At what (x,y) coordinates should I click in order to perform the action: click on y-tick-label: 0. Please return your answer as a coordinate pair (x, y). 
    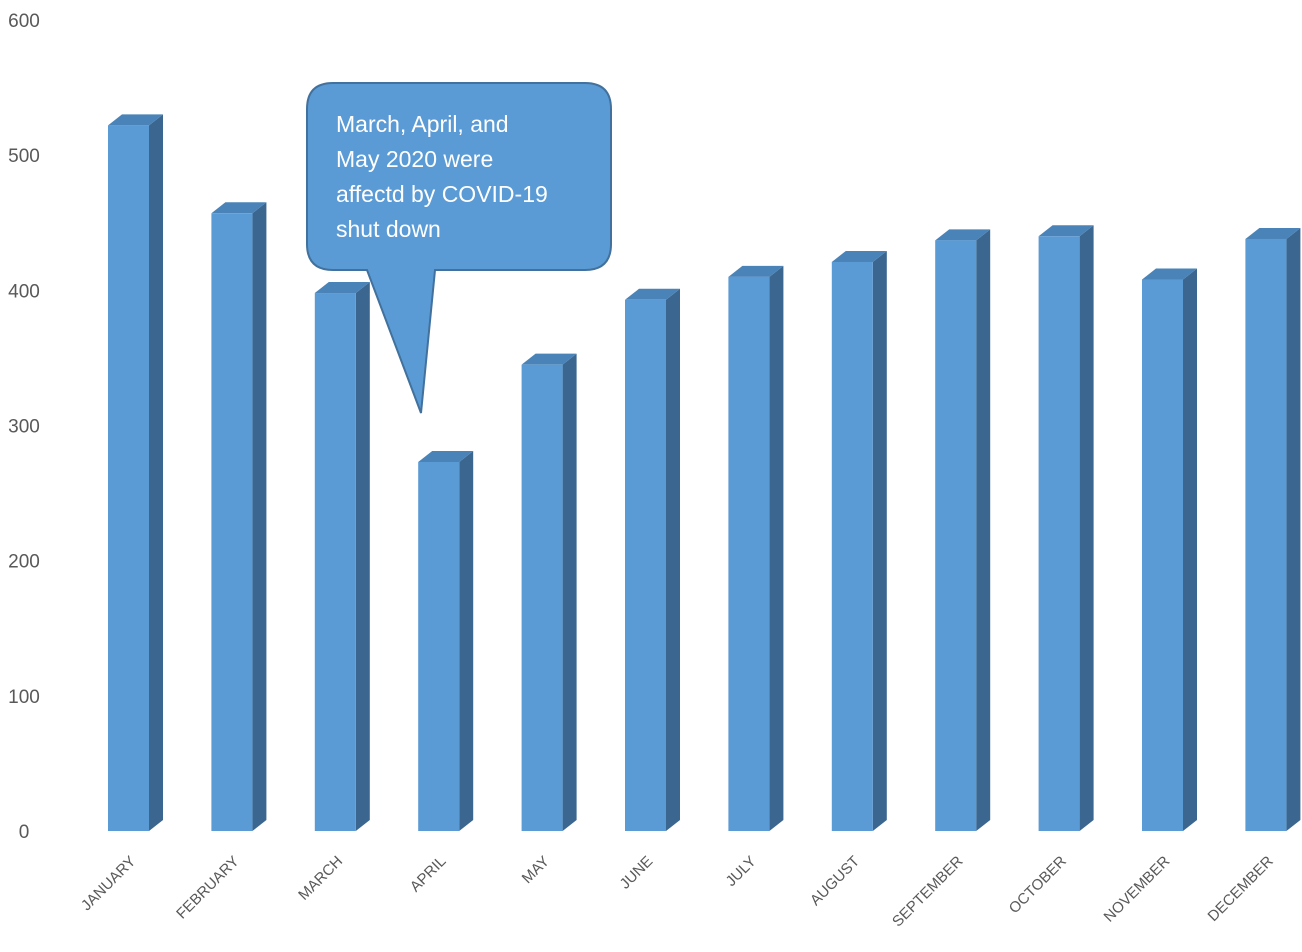
    Looking at the image, I should click on (24, 832).